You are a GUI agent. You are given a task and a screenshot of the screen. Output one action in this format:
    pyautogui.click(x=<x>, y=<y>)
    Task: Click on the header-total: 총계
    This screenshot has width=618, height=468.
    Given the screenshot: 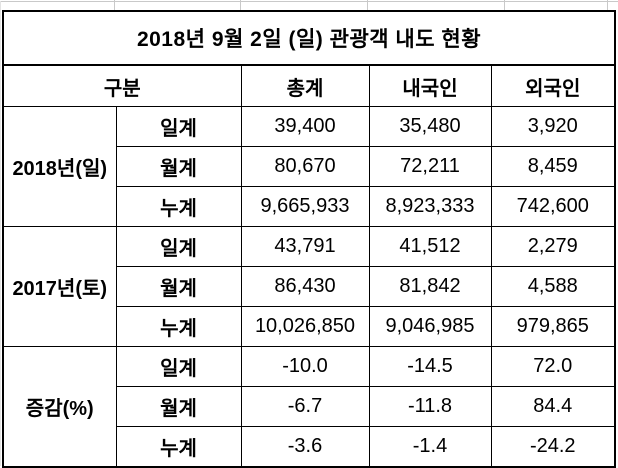 What is the action you would take?
    pyautogui.click(x=305, y=85)
    